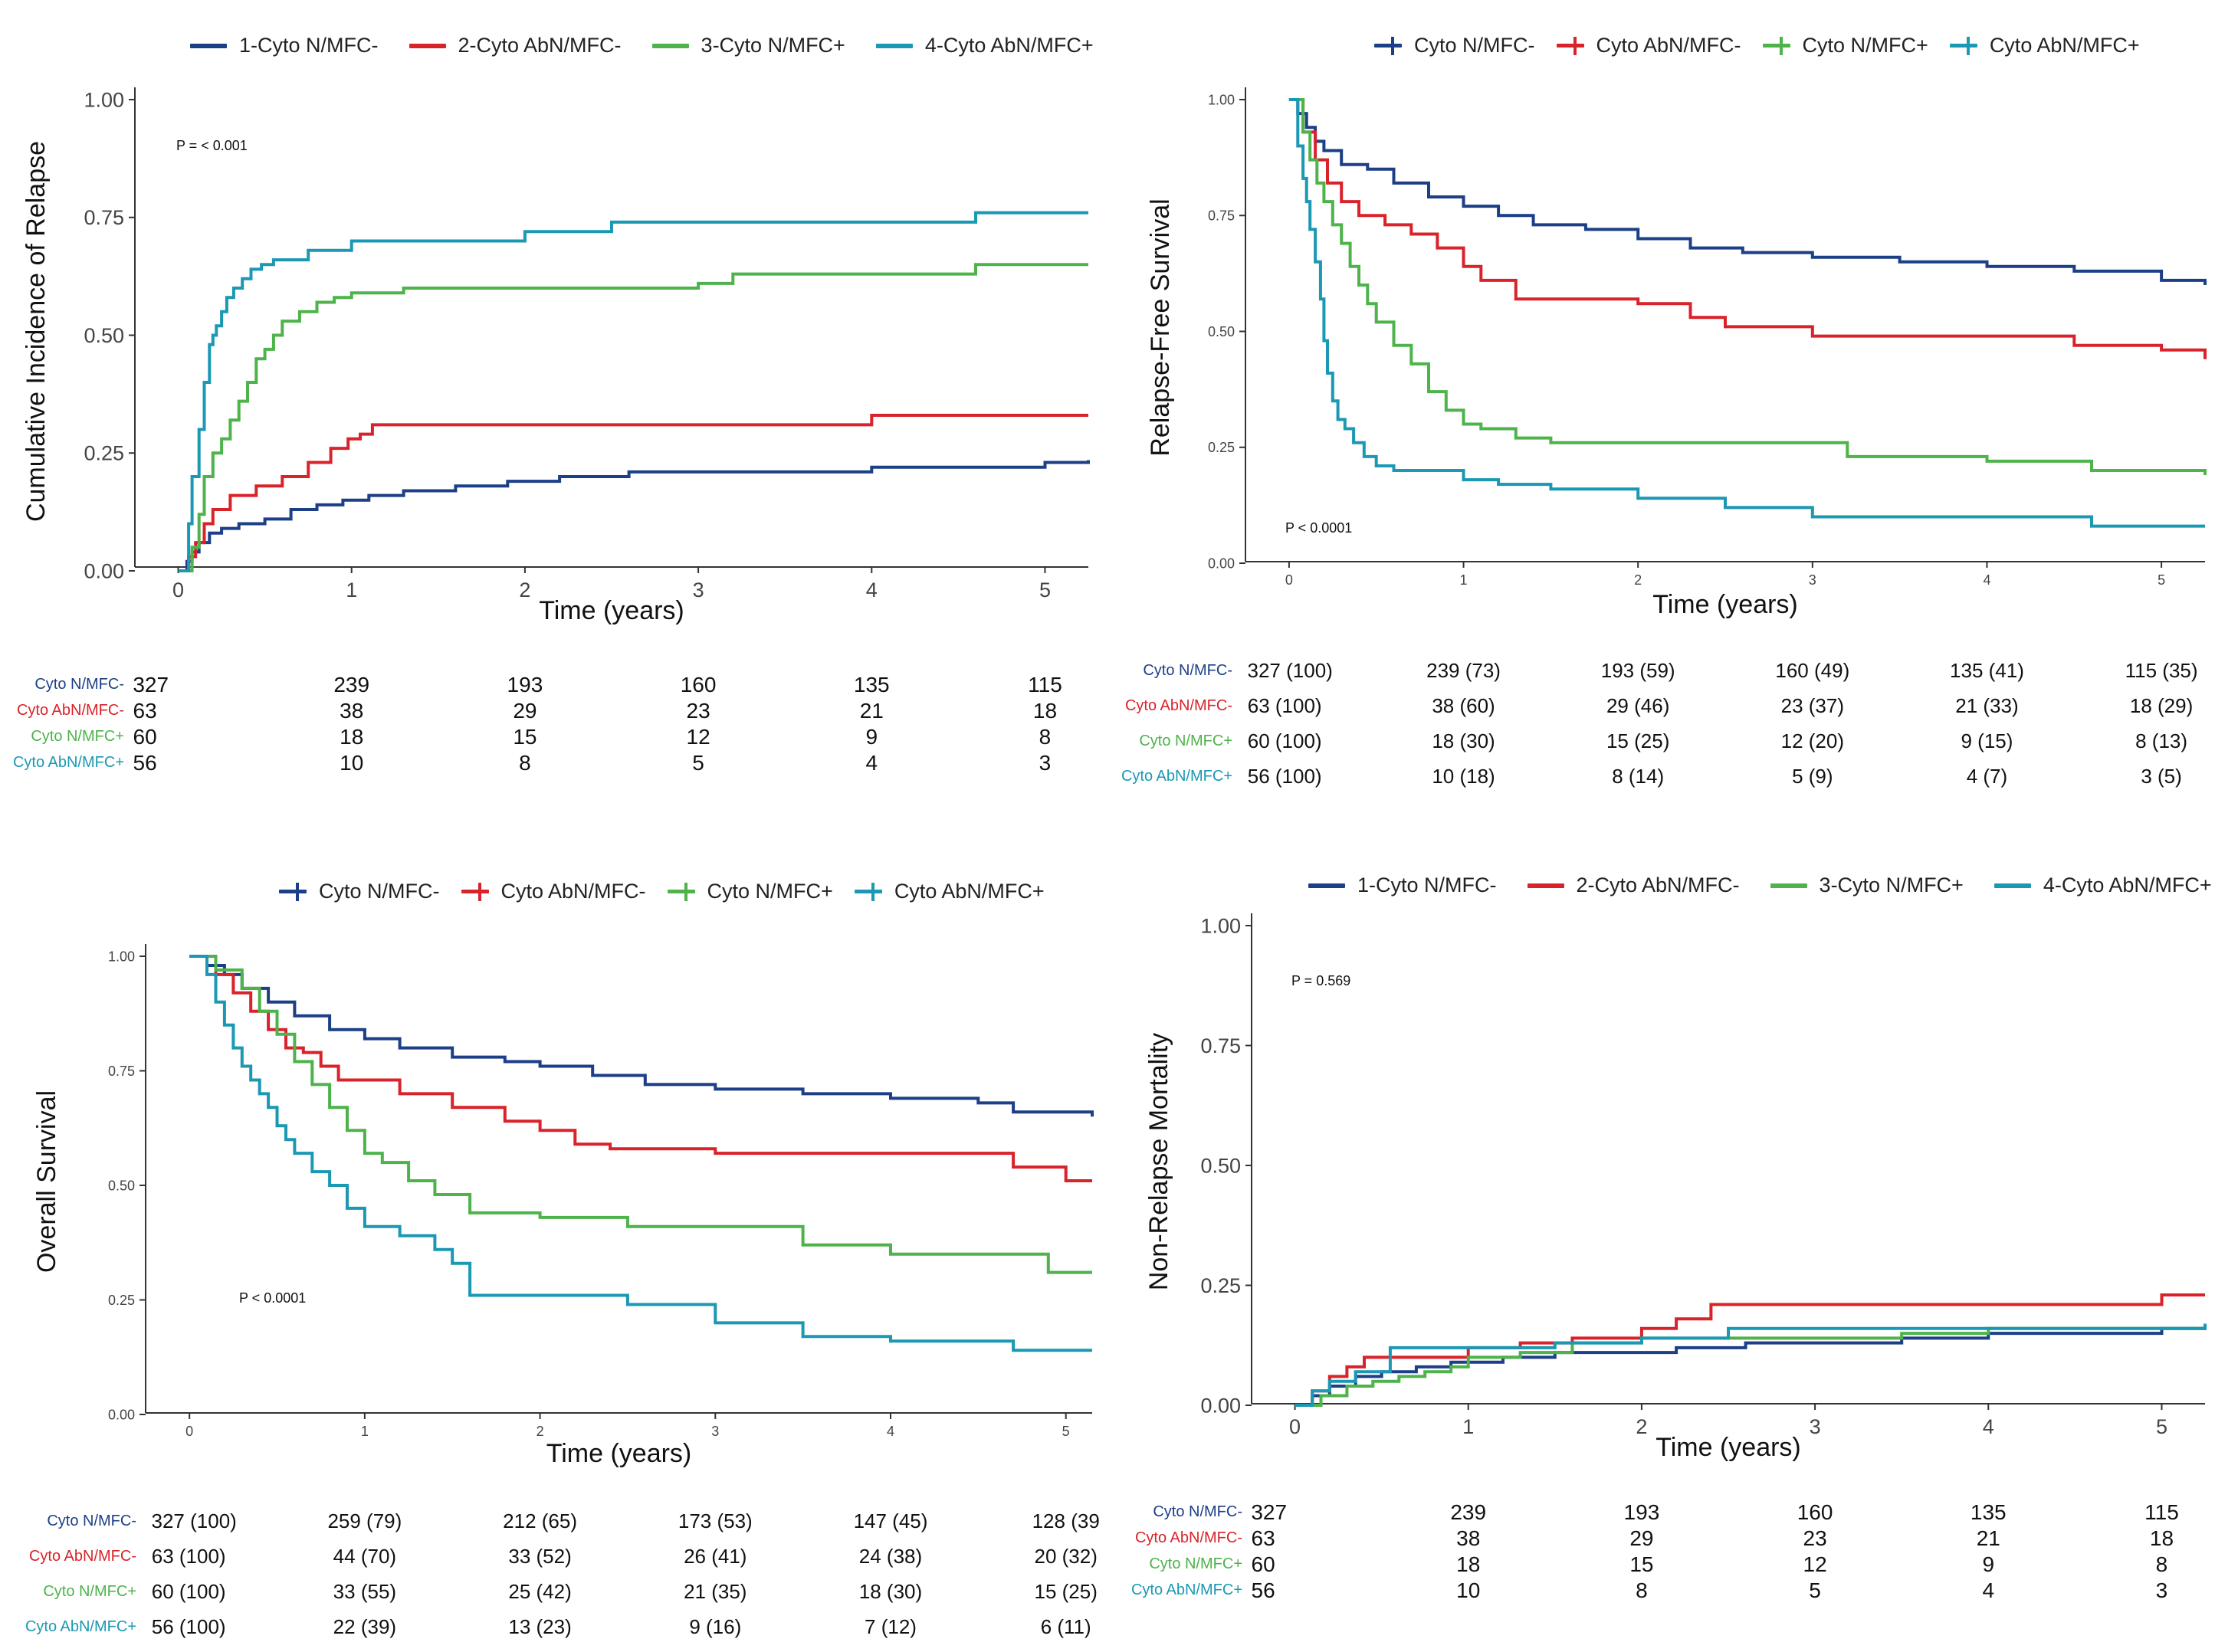  What do you see at coordinates (365, 1556) in the screenshot?
I see `risk-cell: 44 (70)` at bounding box center [365, 1556].